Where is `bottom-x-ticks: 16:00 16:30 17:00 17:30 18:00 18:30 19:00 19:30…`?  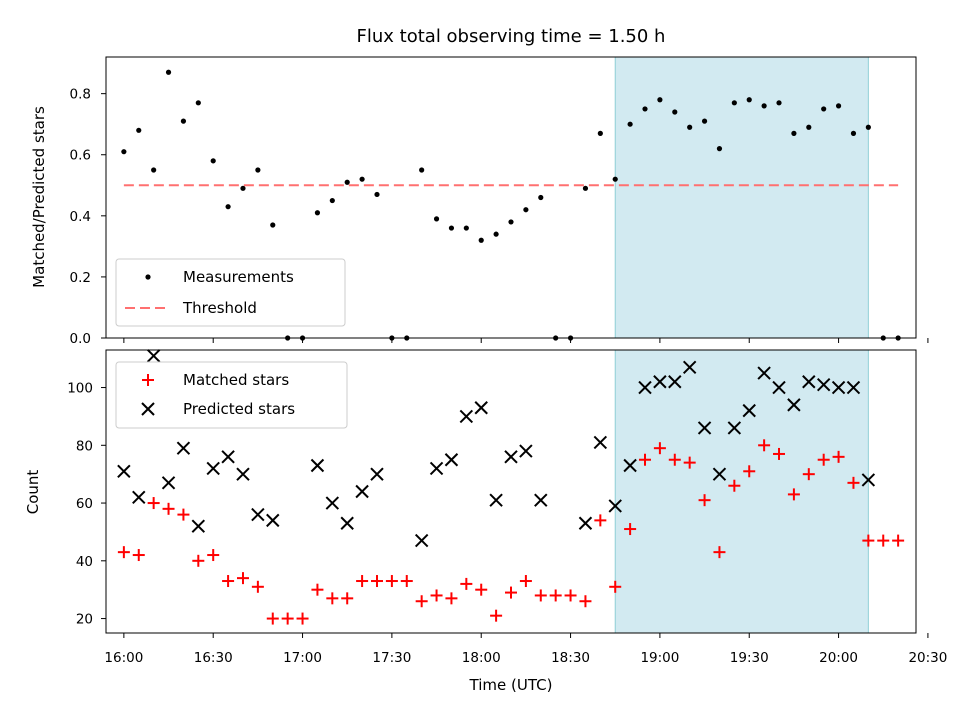
bottom-x-ticks: 16:00 16:30 17:00 17:30 18:00 18:30 19:00 19:30… is located at coordinates (525, 649).